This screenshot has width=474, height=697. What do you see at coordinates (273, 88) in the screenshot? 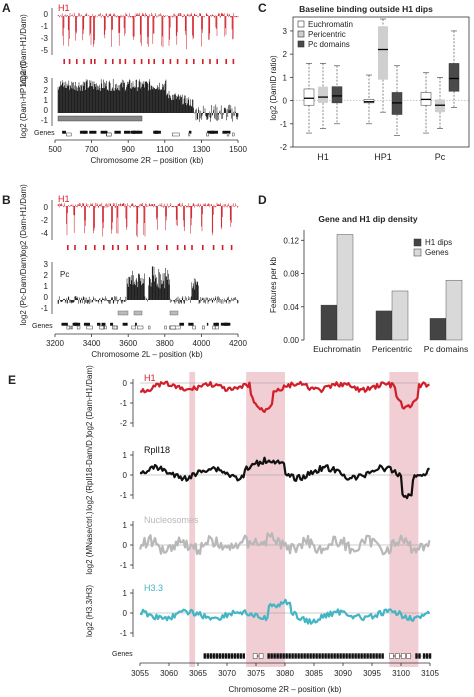
I see `panel-c-ylabel: log2 (DamID ratio)` at bounding box center [273, 88].